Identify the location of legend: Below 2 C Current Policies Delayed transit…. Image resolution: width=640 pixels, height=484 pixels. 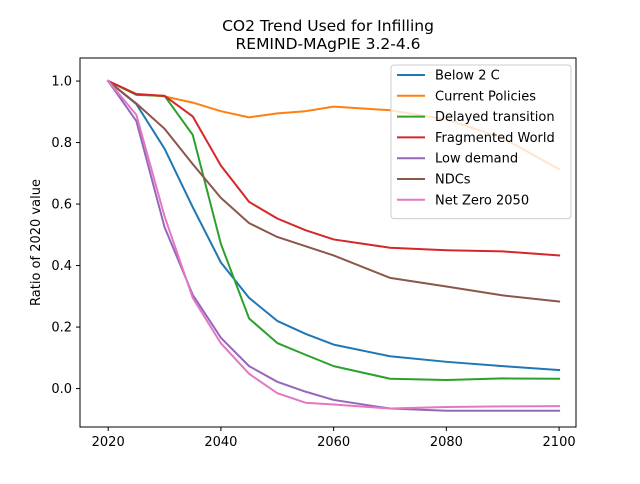
(481, 142).